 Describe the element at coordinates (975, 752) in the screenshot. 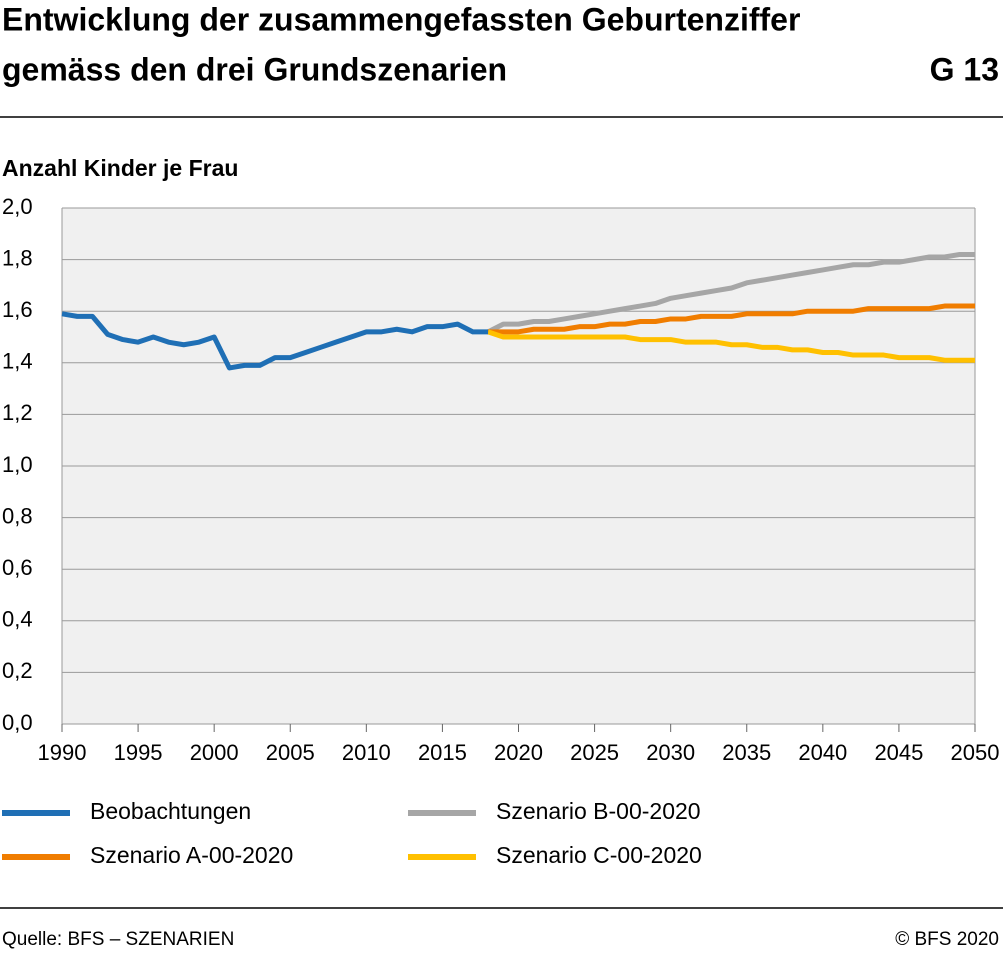

I see `x-tick-label: 2050` at that location.